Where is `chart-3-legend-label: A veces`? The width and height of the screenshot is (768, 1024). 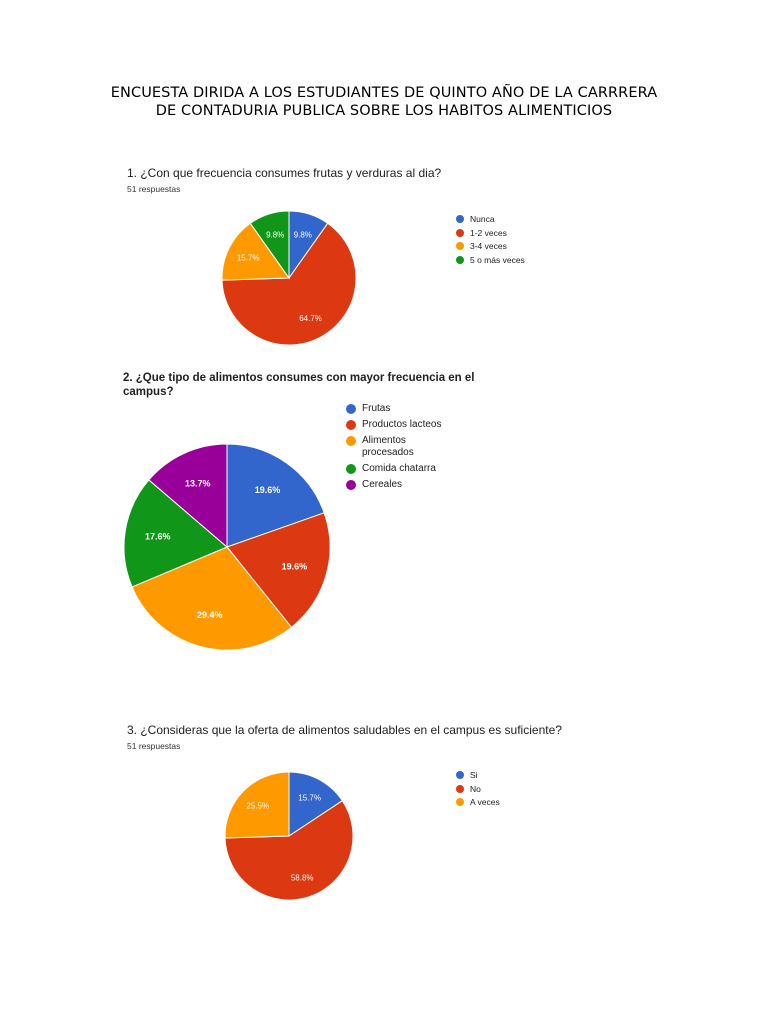 chart-3-legend-label: A veces is located at coordinates (485, 802).